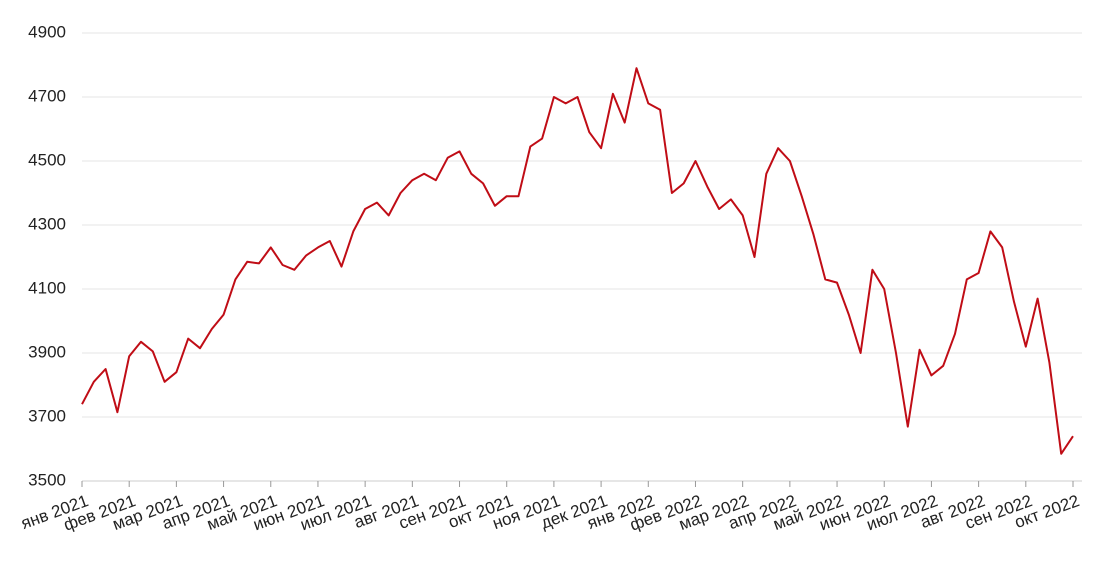 The width and height of the screenshot is (1100, 568). What do you see at coordinates (47, 31) in the screenshot?
I see `y-tick-label: 4900` at bounding box center [47, 31].